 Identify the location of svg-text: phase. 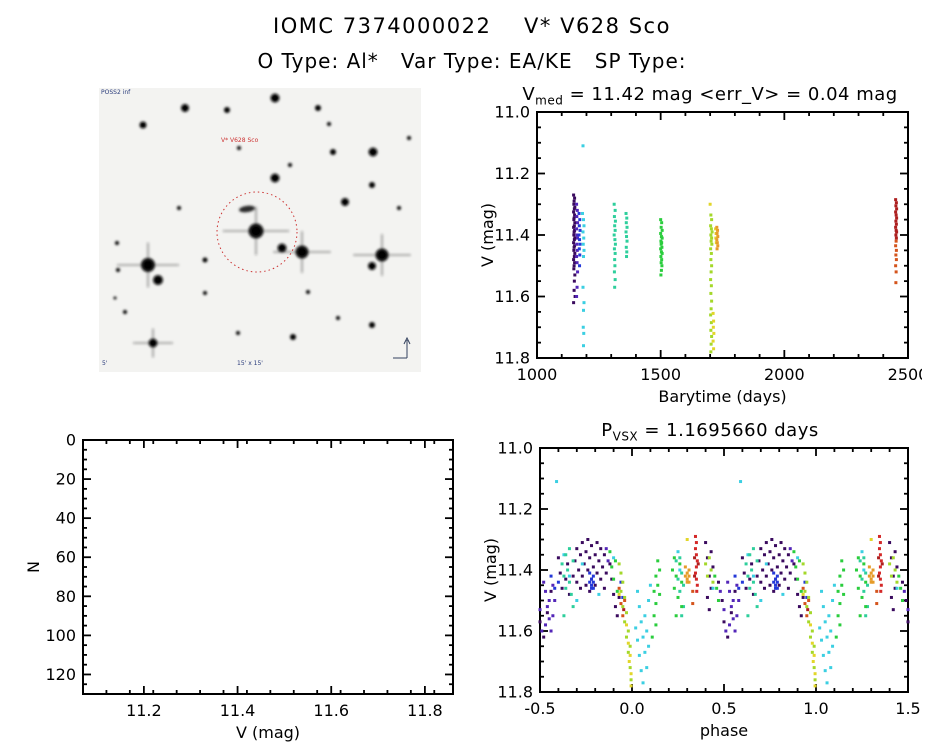
(724, 730).